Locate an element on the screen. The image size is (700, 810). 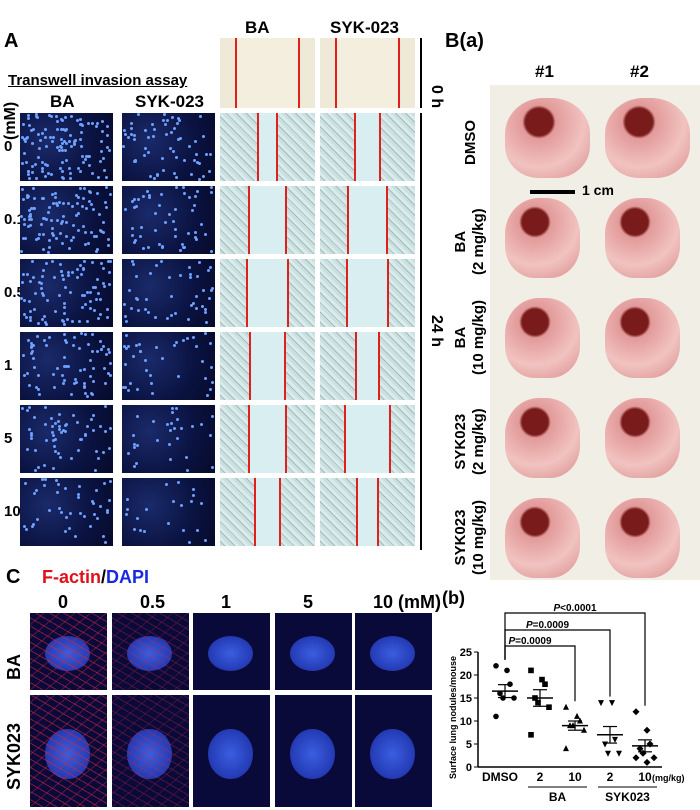
transwell-title: Transwell invasion assay is located at coordinates (98, 80).